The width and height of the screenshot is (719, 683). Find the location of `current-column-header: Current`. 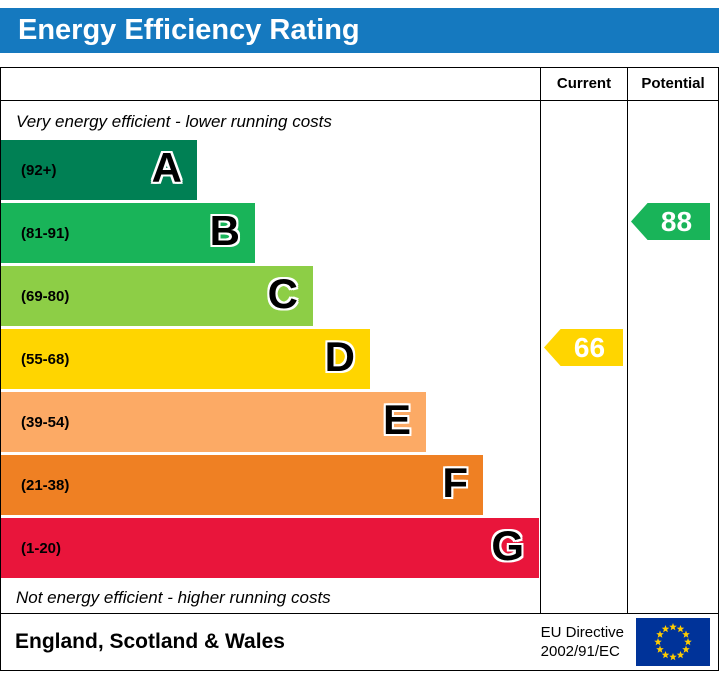

current-column-header: Current is located at coordinates (583, 84).